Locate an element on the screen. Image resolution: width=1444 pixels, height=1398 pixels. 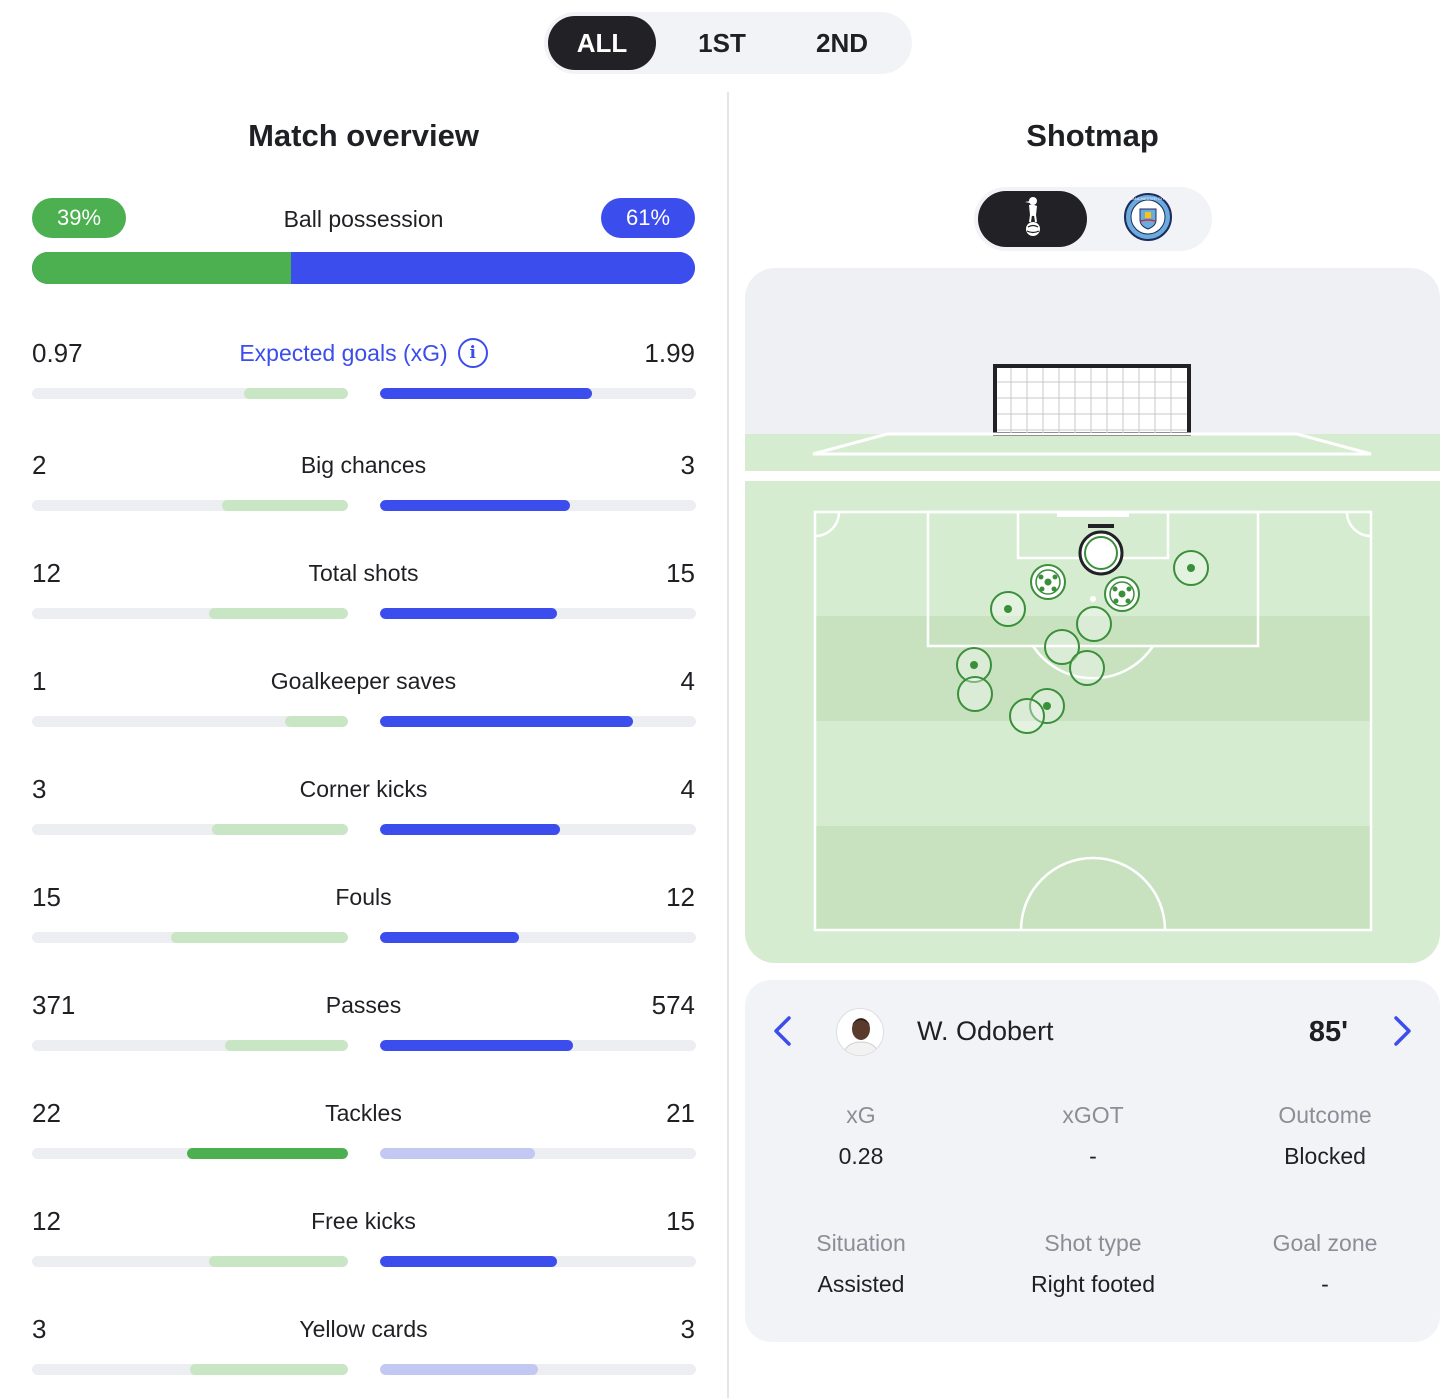
stat-row-goalkeeper-saves: 1 Goalkeeper saves 4 is located at coordinates (364, 701).